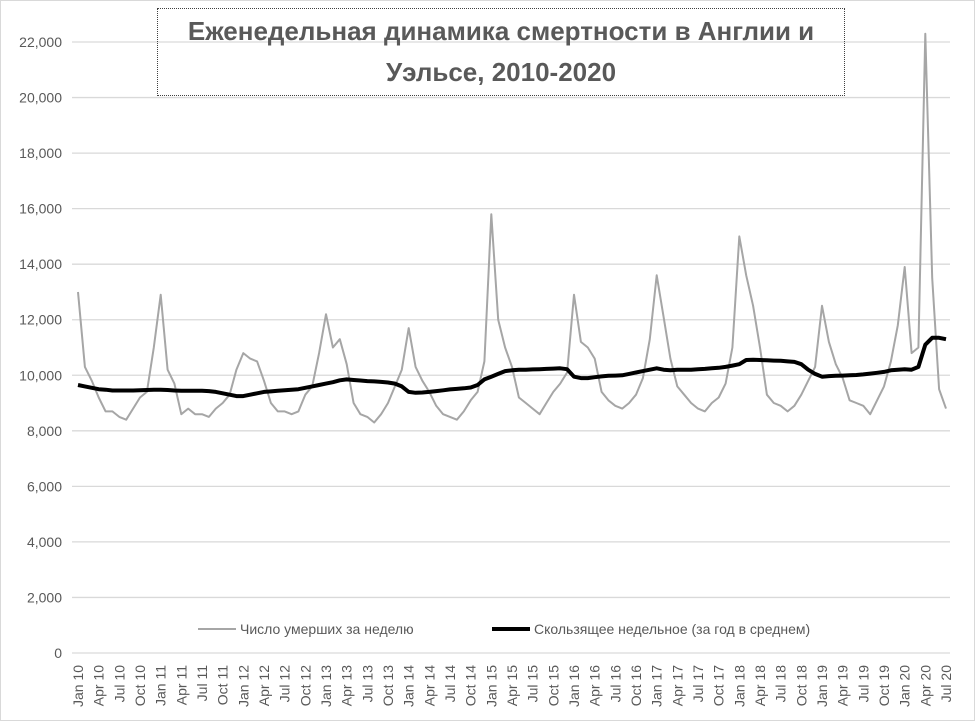 Image resolution: width=975 pixels, height=721 pixels. What do you see at coordinates (553, 685) in the screenshot?
I see `x-tick-label: Oct 15` at bounding box center [553, 685].